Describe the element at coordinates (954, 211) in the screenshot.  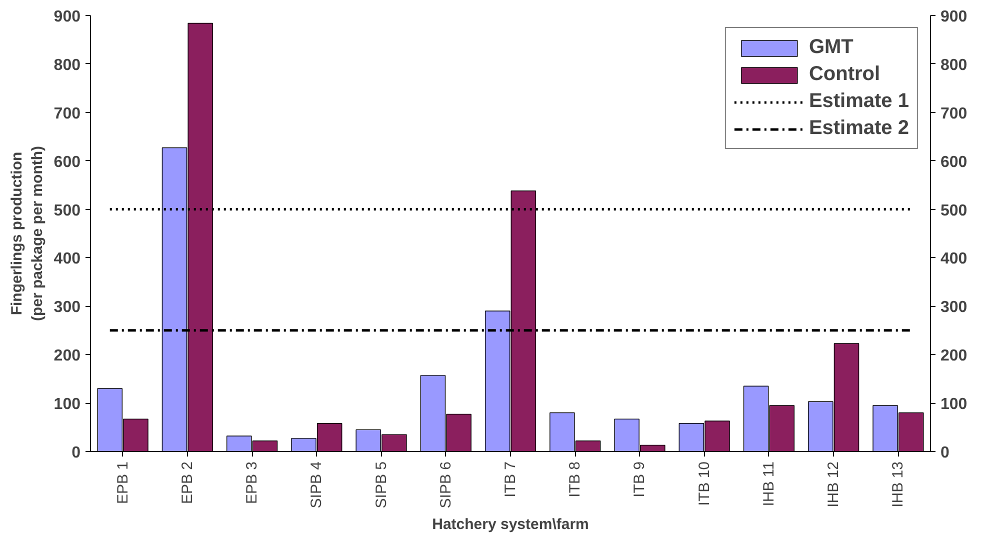
I see `y2-tick-label: 500` at that location.